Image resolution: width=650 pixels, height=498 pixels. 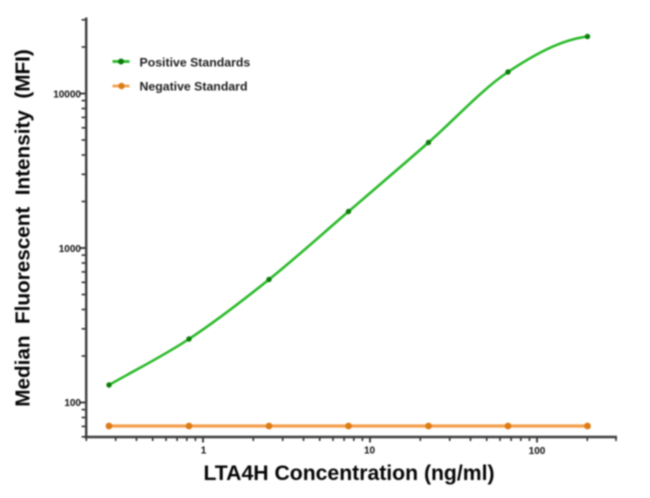 I want to click on svg-text: Positive Standards, so click(x=195, y=62).